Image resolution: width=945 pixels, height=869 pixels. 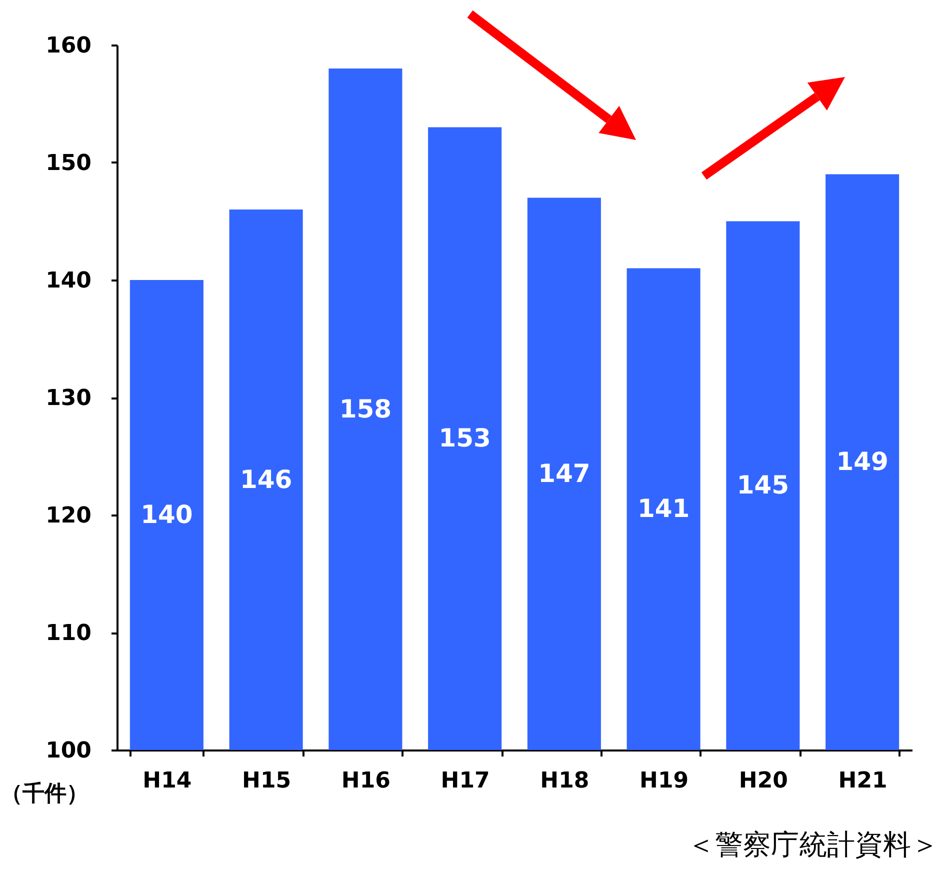 I want to click on data-label: 147, so click(x=564, y=473).